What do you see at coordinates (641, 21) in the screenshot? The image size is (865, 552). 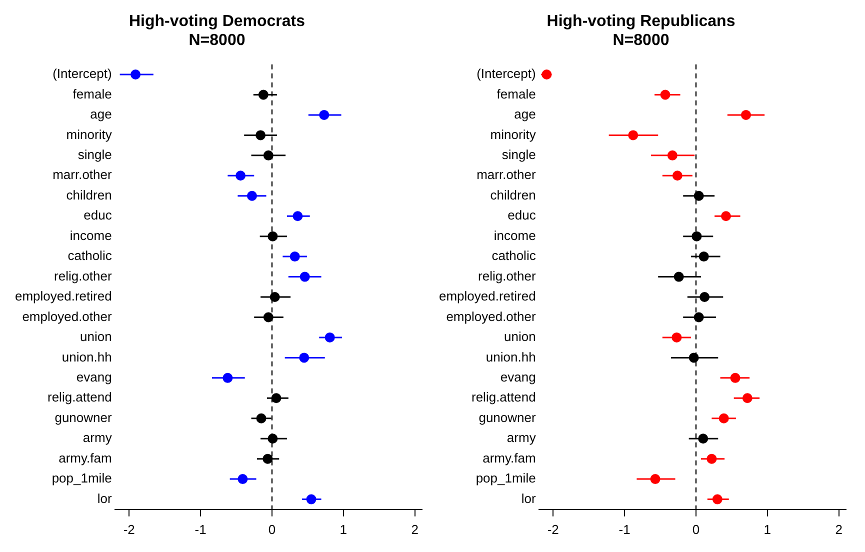 I see `chart-title: High-voting Republicans` at bounding box center [641, 21].